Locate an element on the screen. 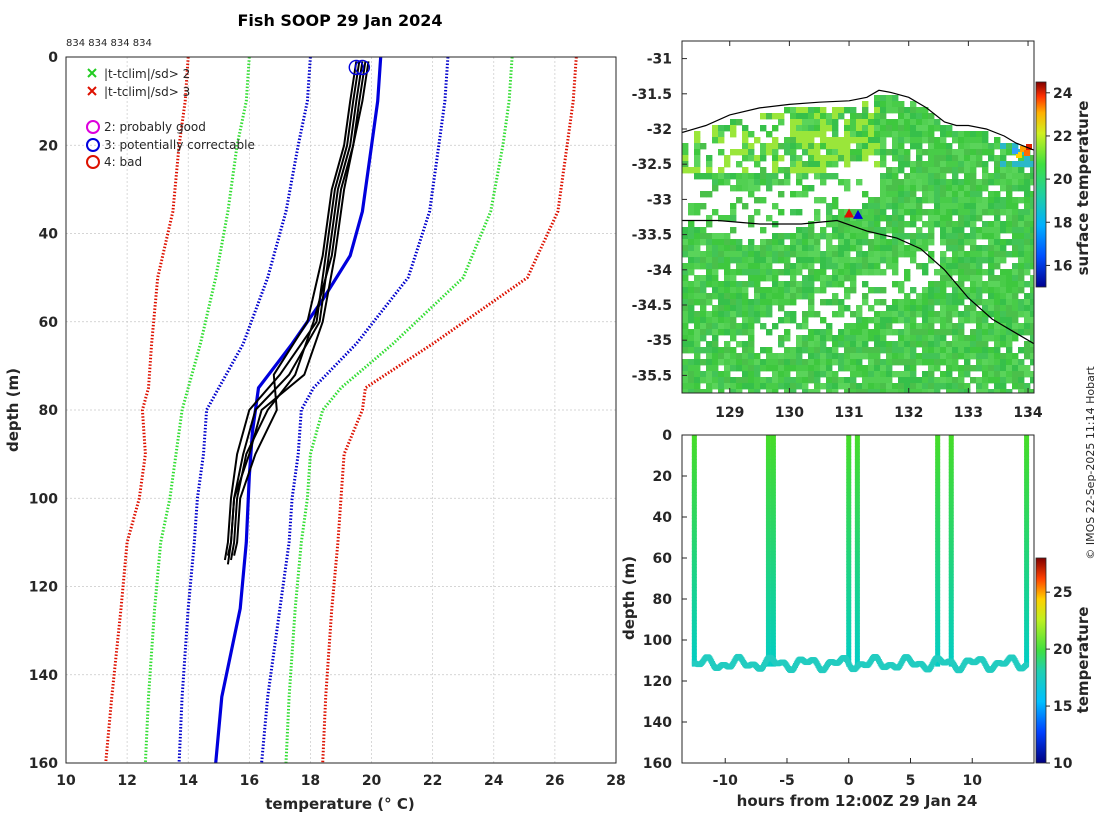 This screenshot has width=1100, height=820. profile-xtick-label: 20 is located at coordinates (372, 781).